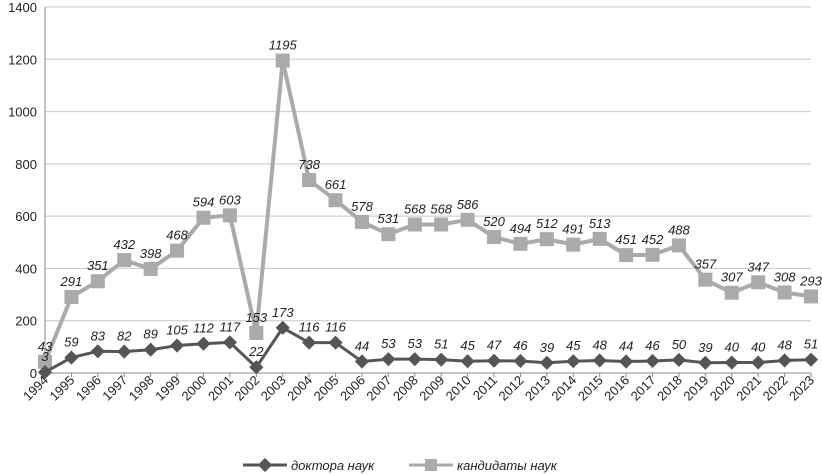 The height and width of the screenshot is (474, 822). What do you see at coordinates (33, 373) in the screenshot?
I see `y-tick-label: 0` at bounding box center [33, 373].